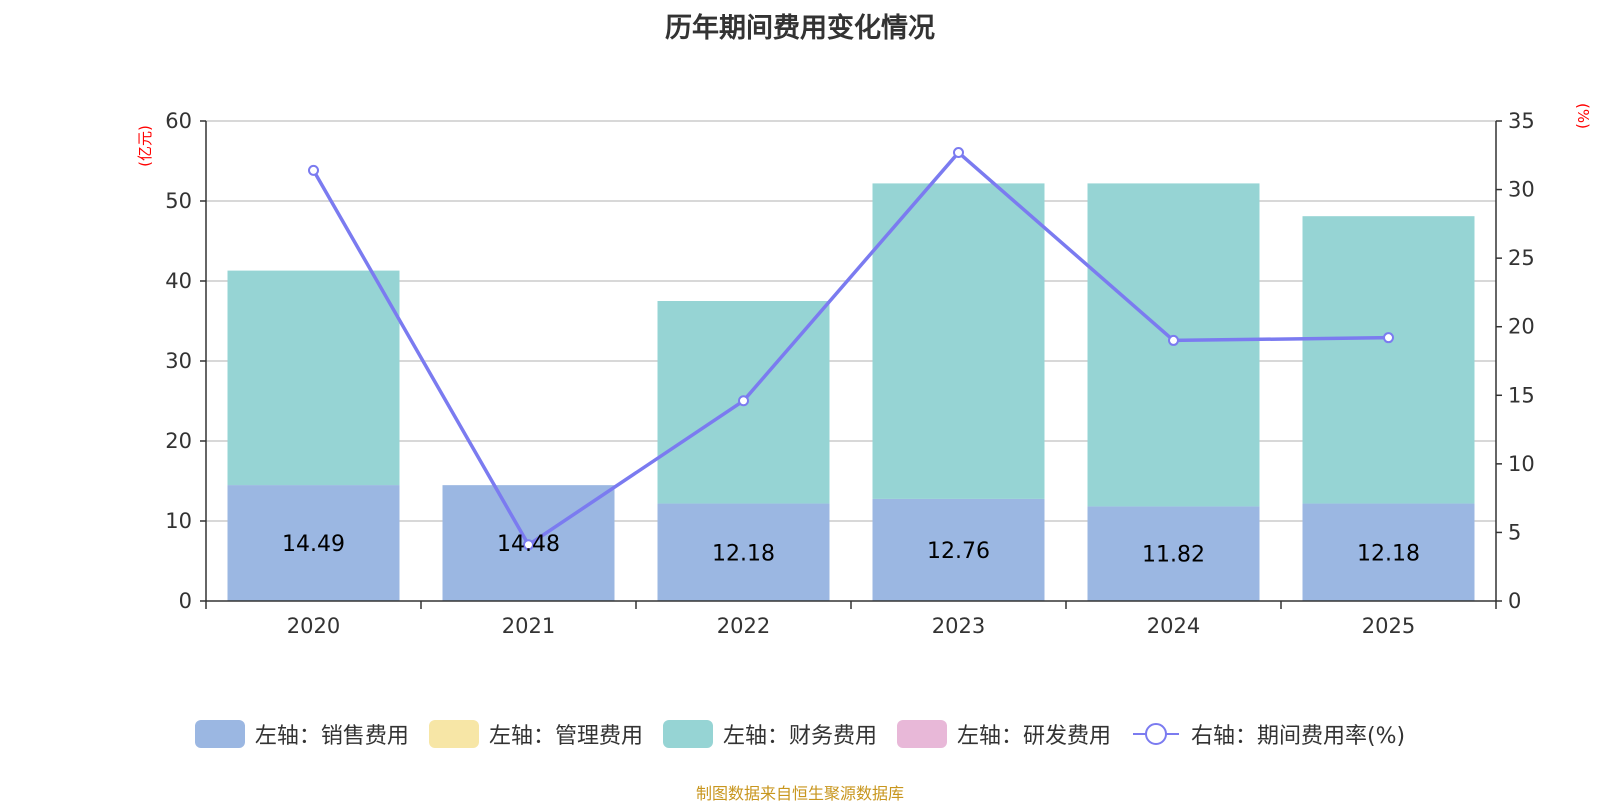 This screenshot has height=804, width=1600. What do you see at coordinates (178, 441) in the screenshot?
I see `left-axis-tick-label: 20` at bounding box center [178, 441].